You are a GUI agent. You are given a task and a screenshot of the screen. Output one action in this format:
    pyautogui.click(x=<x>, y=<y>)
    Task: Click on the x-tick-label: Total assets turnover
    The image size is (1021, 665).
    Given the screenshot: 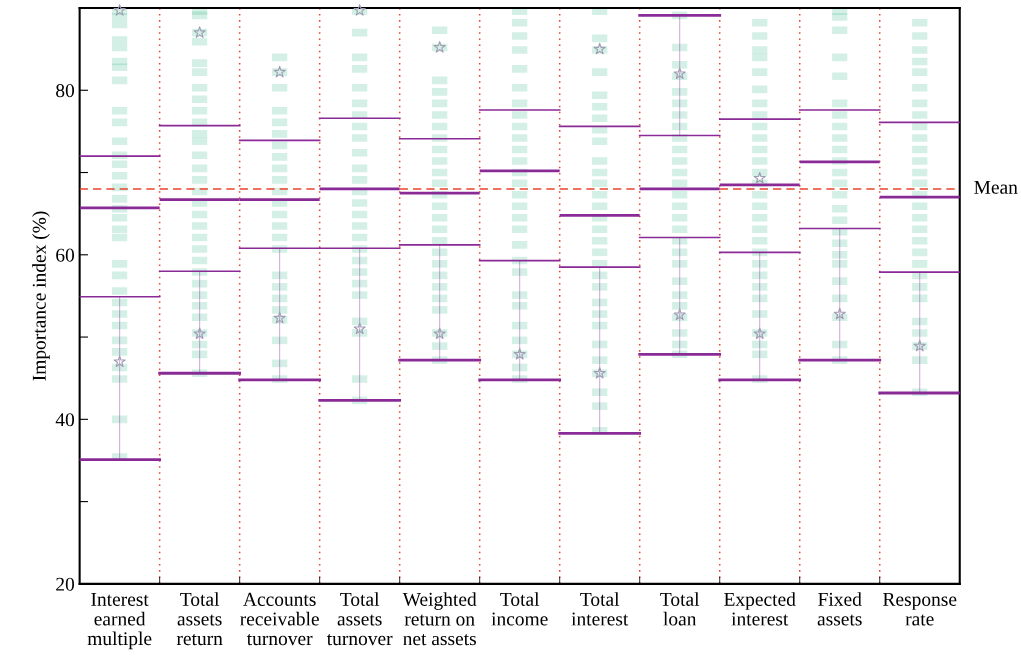 What is the action you would take?
    pyautogui.click(x=359, y=619)
    